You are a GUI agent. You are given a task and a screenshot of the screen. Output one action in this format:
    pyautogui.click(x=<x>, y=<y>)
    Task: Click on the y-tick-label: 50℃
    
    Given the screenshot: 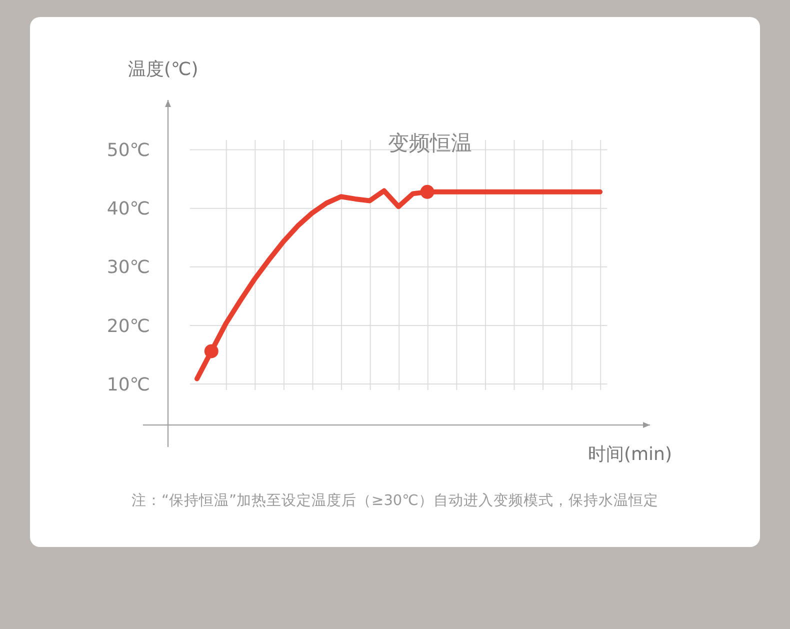 What is the action you would take?
    pyautogui.click(x=128, y=151)
    